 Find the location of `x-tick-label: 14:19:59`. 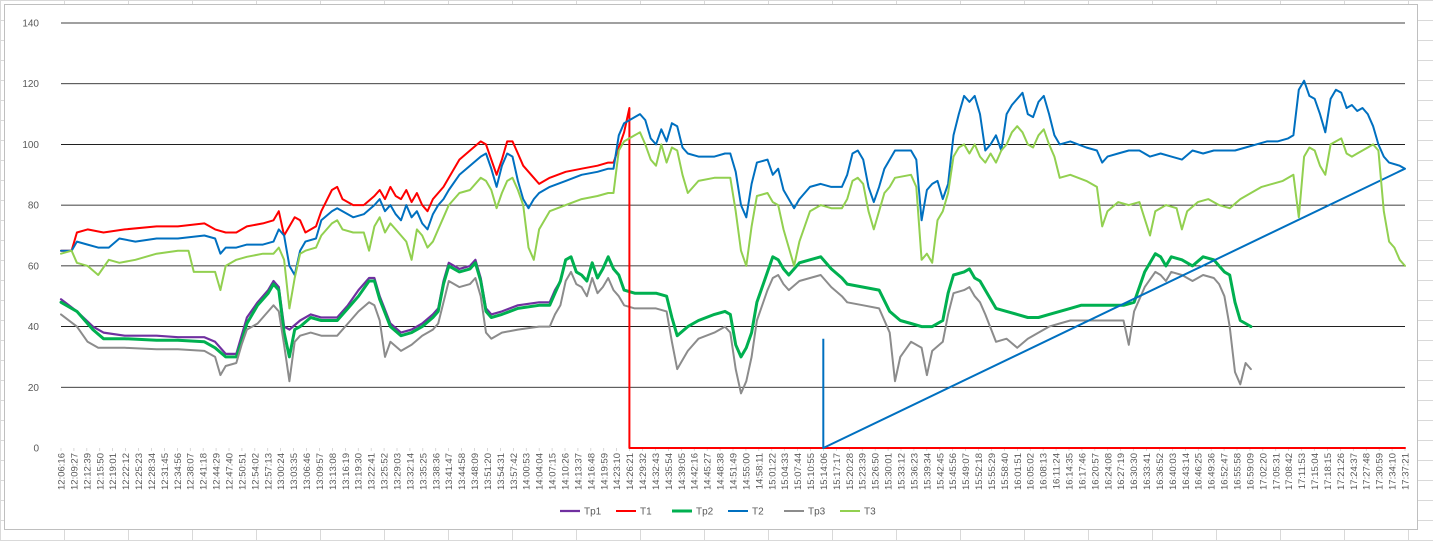

x-tick-label: 14:19:59 is located at coordinates (604, 471).